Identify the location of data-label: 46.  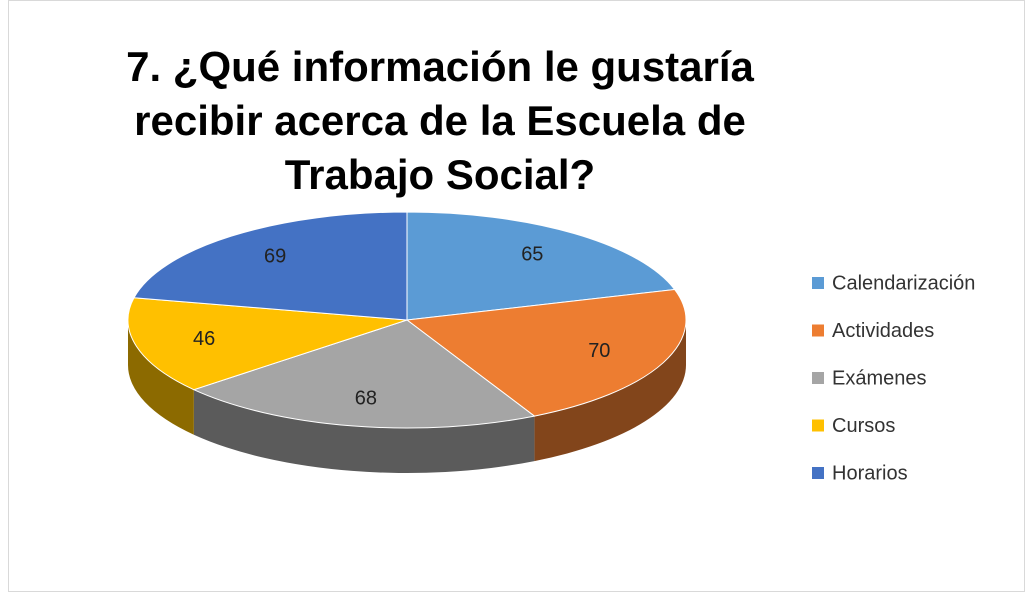
(204, 339).